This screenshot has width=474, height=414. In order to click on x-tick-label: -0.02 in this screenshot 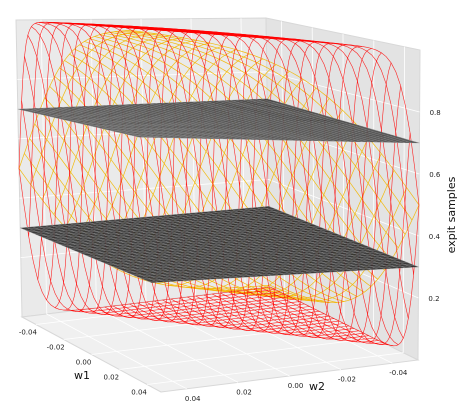, I will do `click(56, 348)`.